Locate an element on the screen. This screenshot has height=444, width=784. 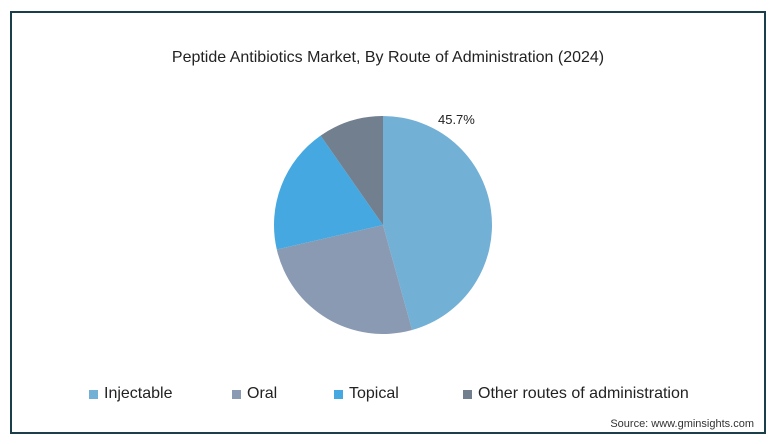
legend-item-topical: Topical is located at coordinates (366, 394).